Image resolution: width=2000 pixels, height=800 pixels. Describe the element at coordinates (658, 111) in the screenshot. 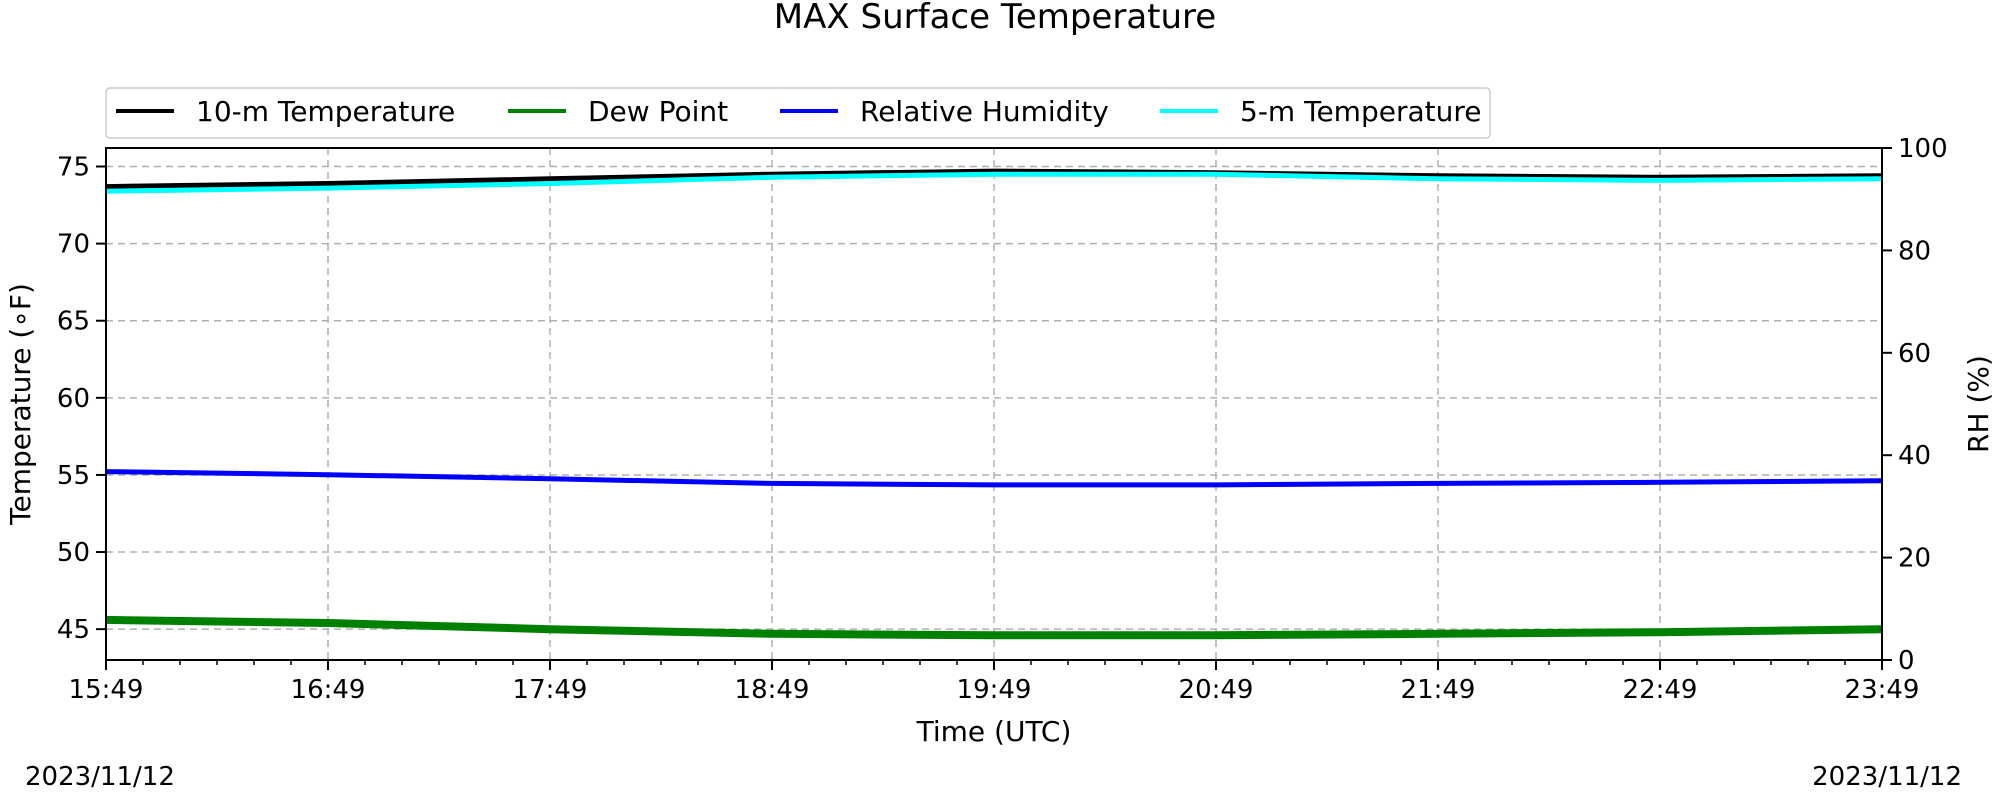

I see `legend-label: Dew Point` at that location.